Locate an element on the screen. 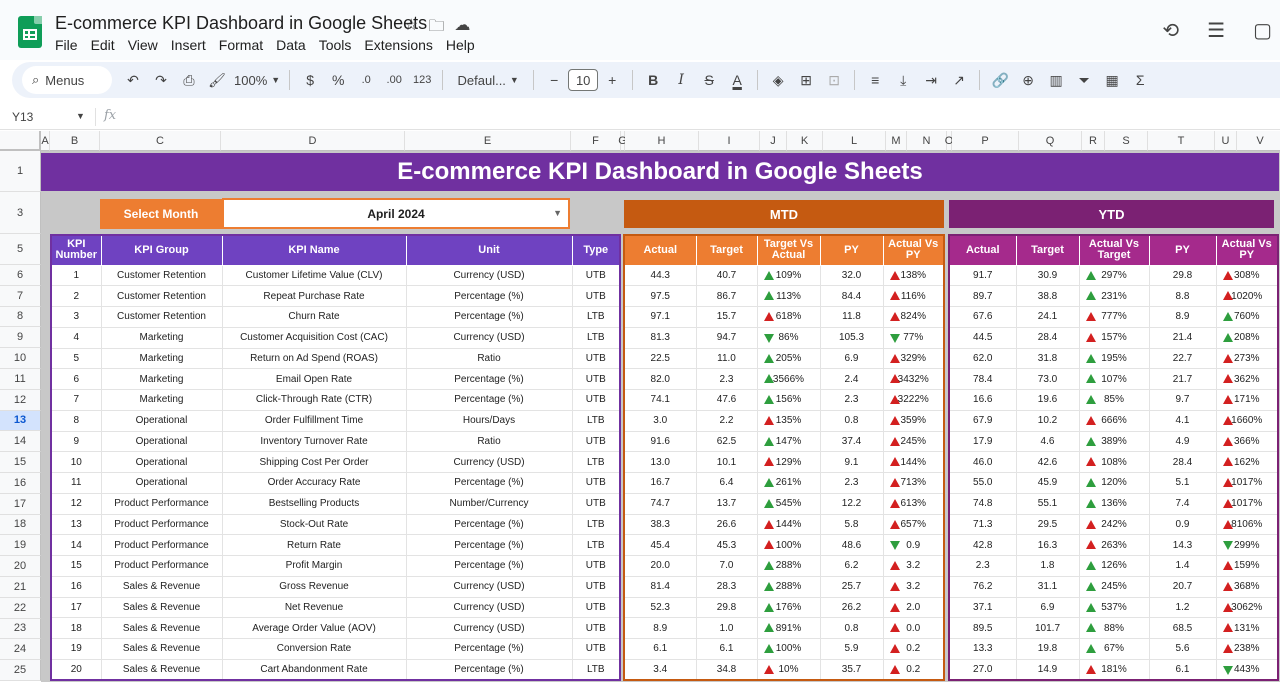 The width and height of the screenshot is (1280, 682). kpi-name-cell: Churn Rate is located at coordinates (314, 317).